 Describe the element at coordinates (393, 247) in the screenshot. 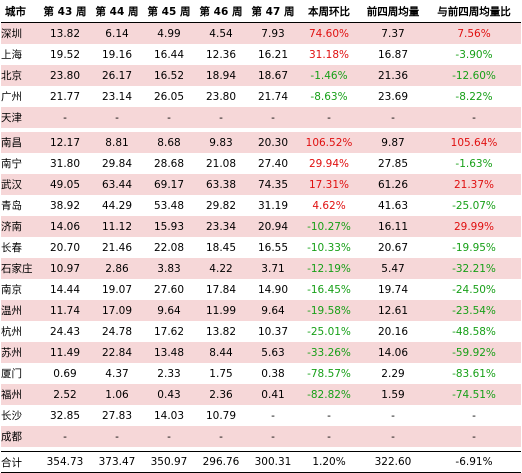

I see `four-week-average-cell: 20.67` at that location.